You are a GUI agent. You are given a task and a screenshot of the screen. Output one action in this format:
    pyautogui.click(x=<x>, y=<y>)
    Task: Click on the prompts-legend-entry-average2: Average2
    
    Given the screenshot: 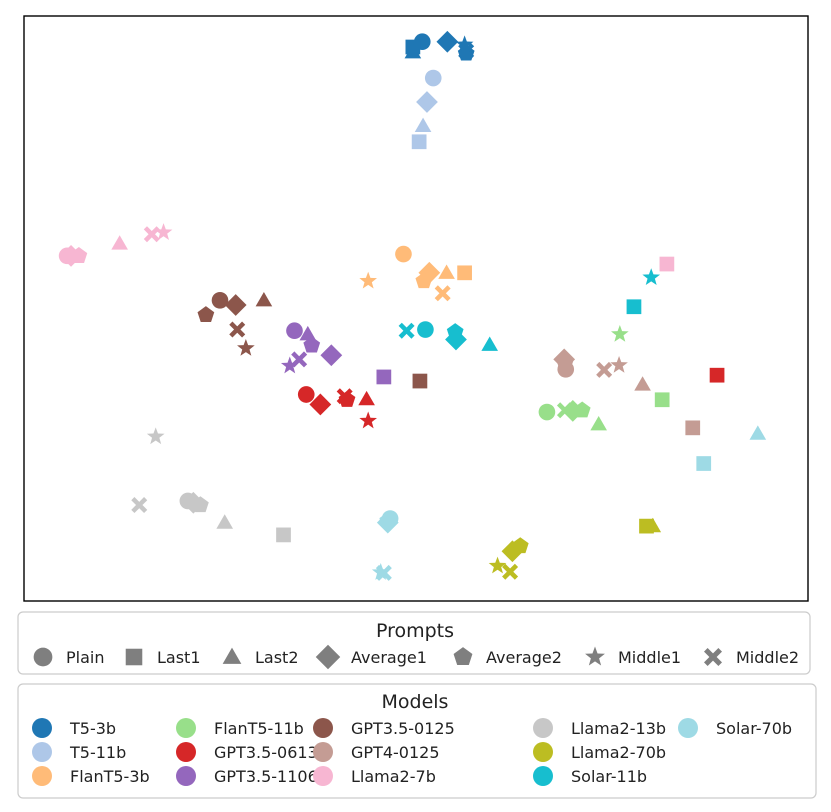 What is the action you would take?
    pyautogui.click(x=507, y=657)
    